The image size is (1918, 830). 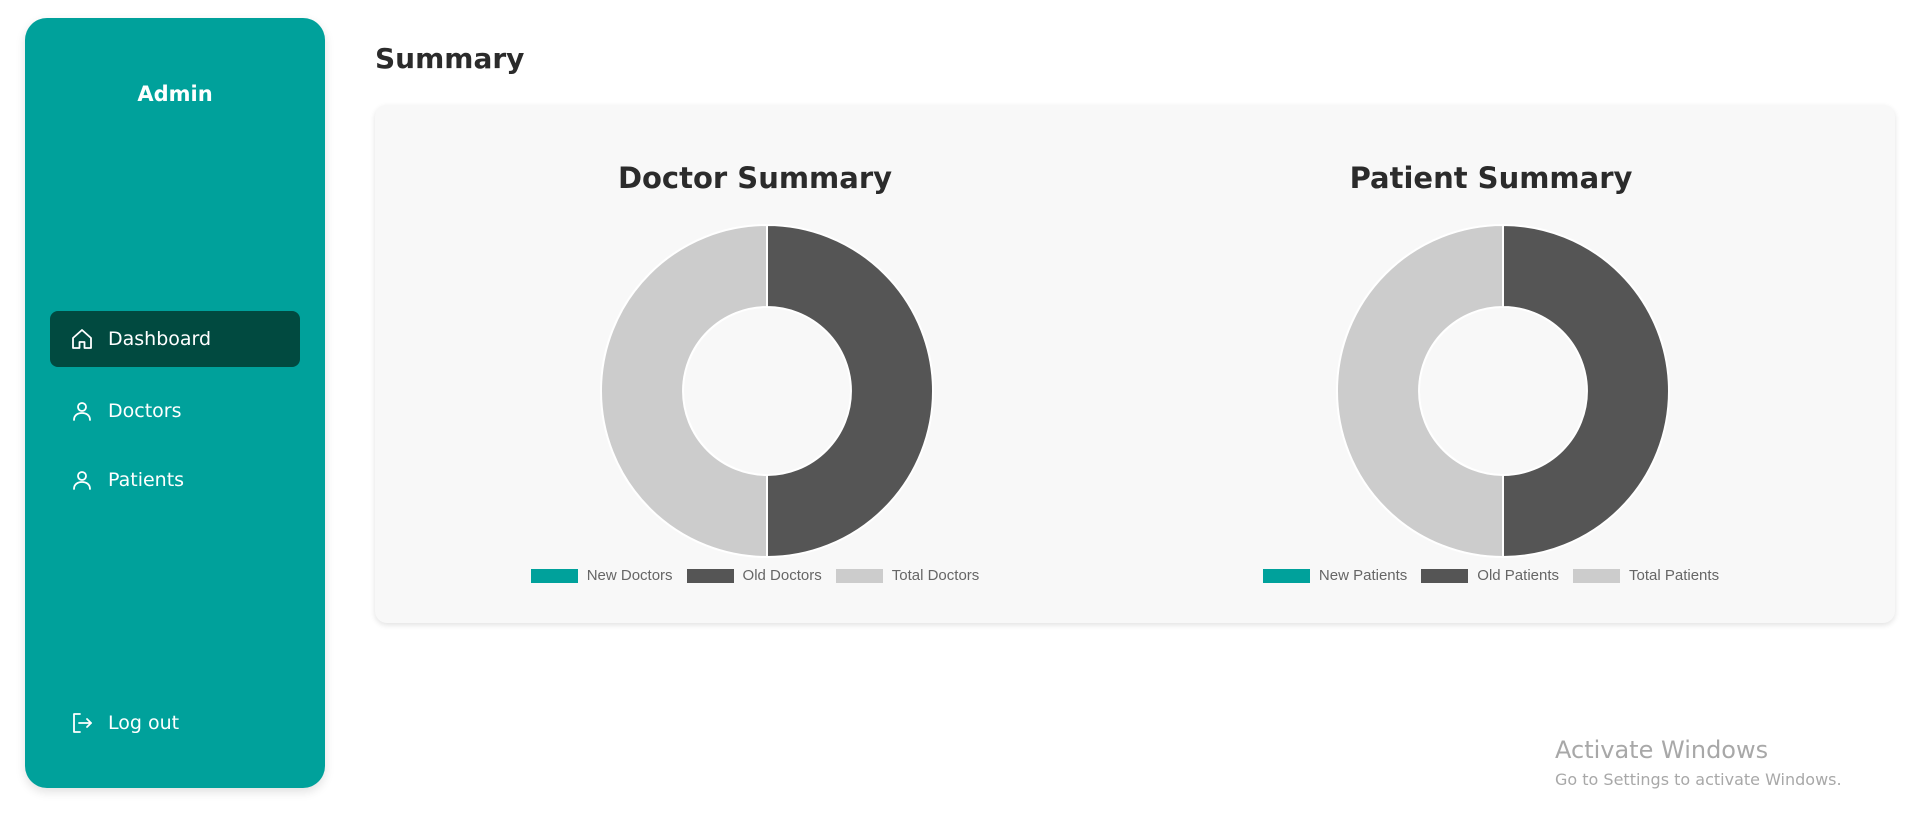 I want to click on legend-item-old-patients: Old Patients, so click(x=1490, y=575).